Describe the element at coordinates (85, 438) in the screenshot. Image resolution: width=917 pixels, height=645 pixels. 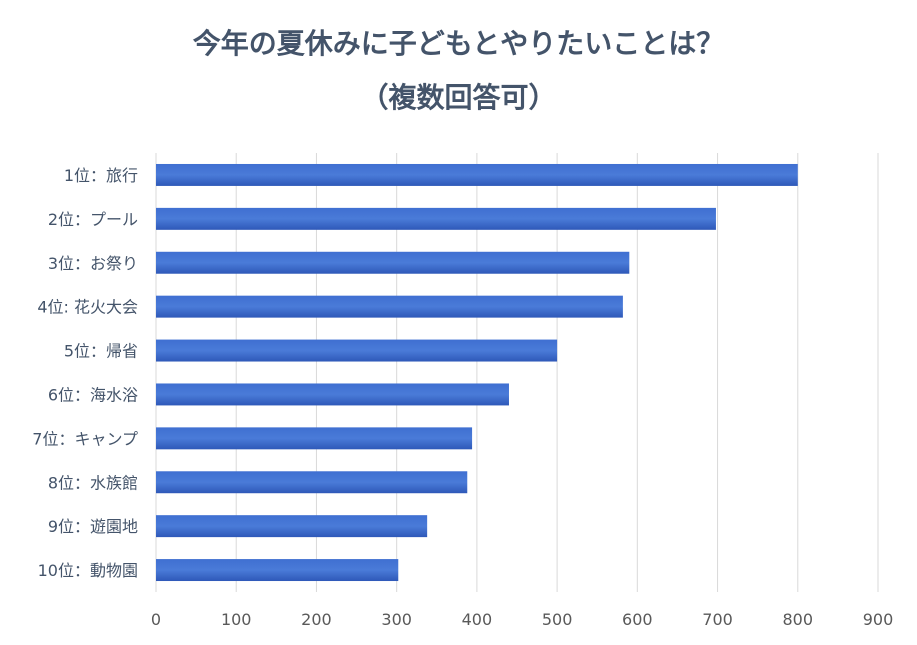
I see `category-label: 7位：キャンプ` at that location.